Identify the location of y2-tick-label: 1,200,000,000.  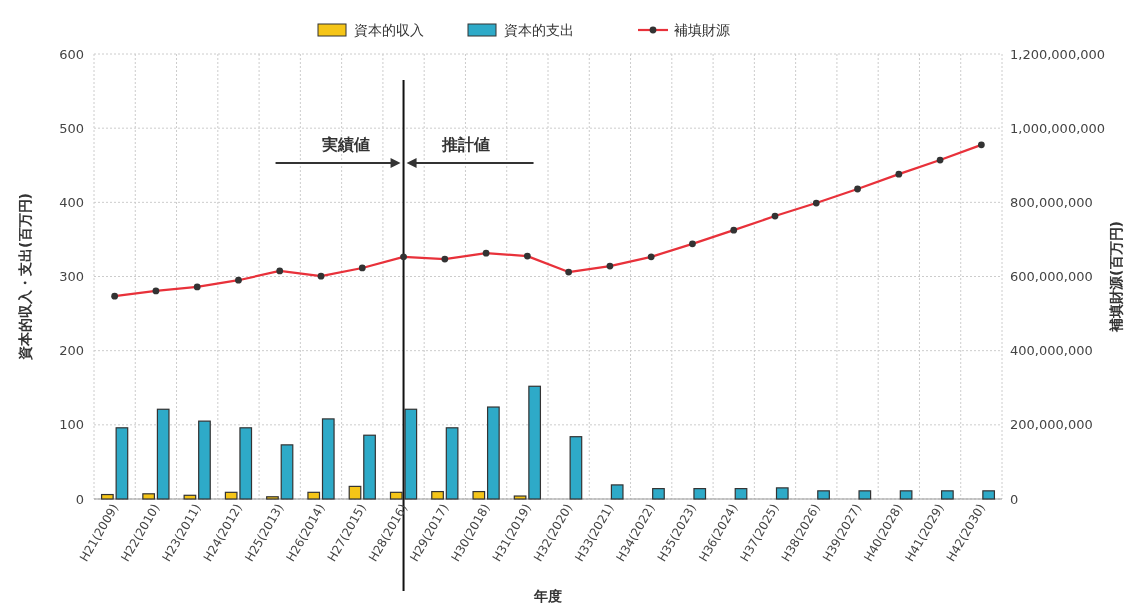
(1058, 54).